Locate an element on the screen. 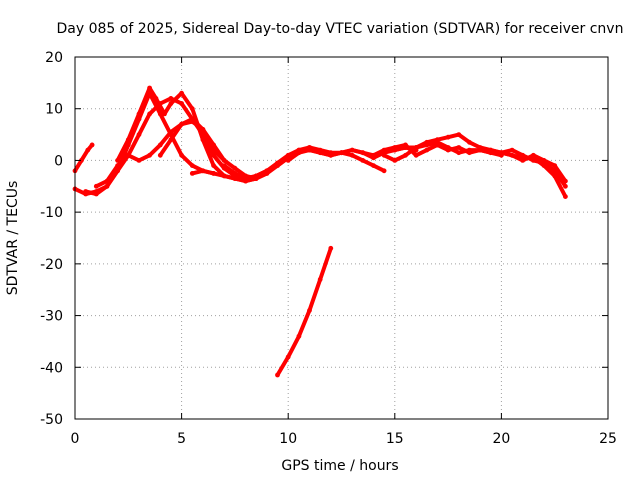 The height and width of the screenshot is (480, 640). x-tick-label: 15 is located at coordinates (395, 439).